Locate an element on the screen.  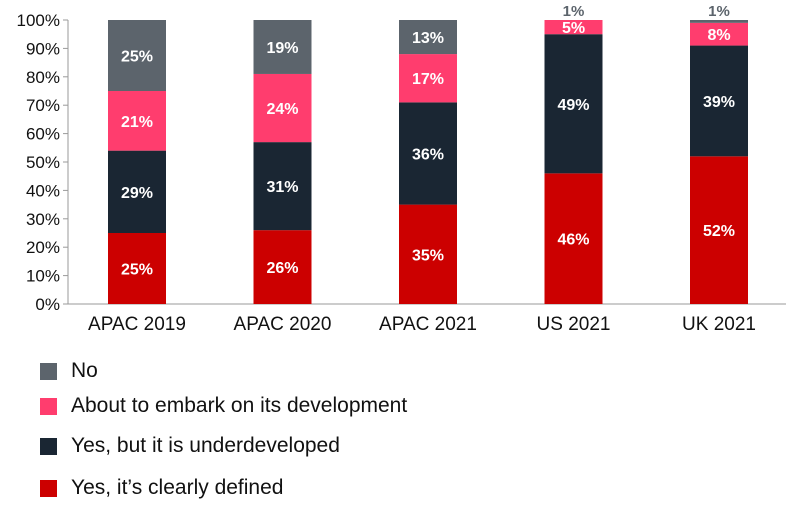
data-label: 17% is located at coordinates (428, 79).